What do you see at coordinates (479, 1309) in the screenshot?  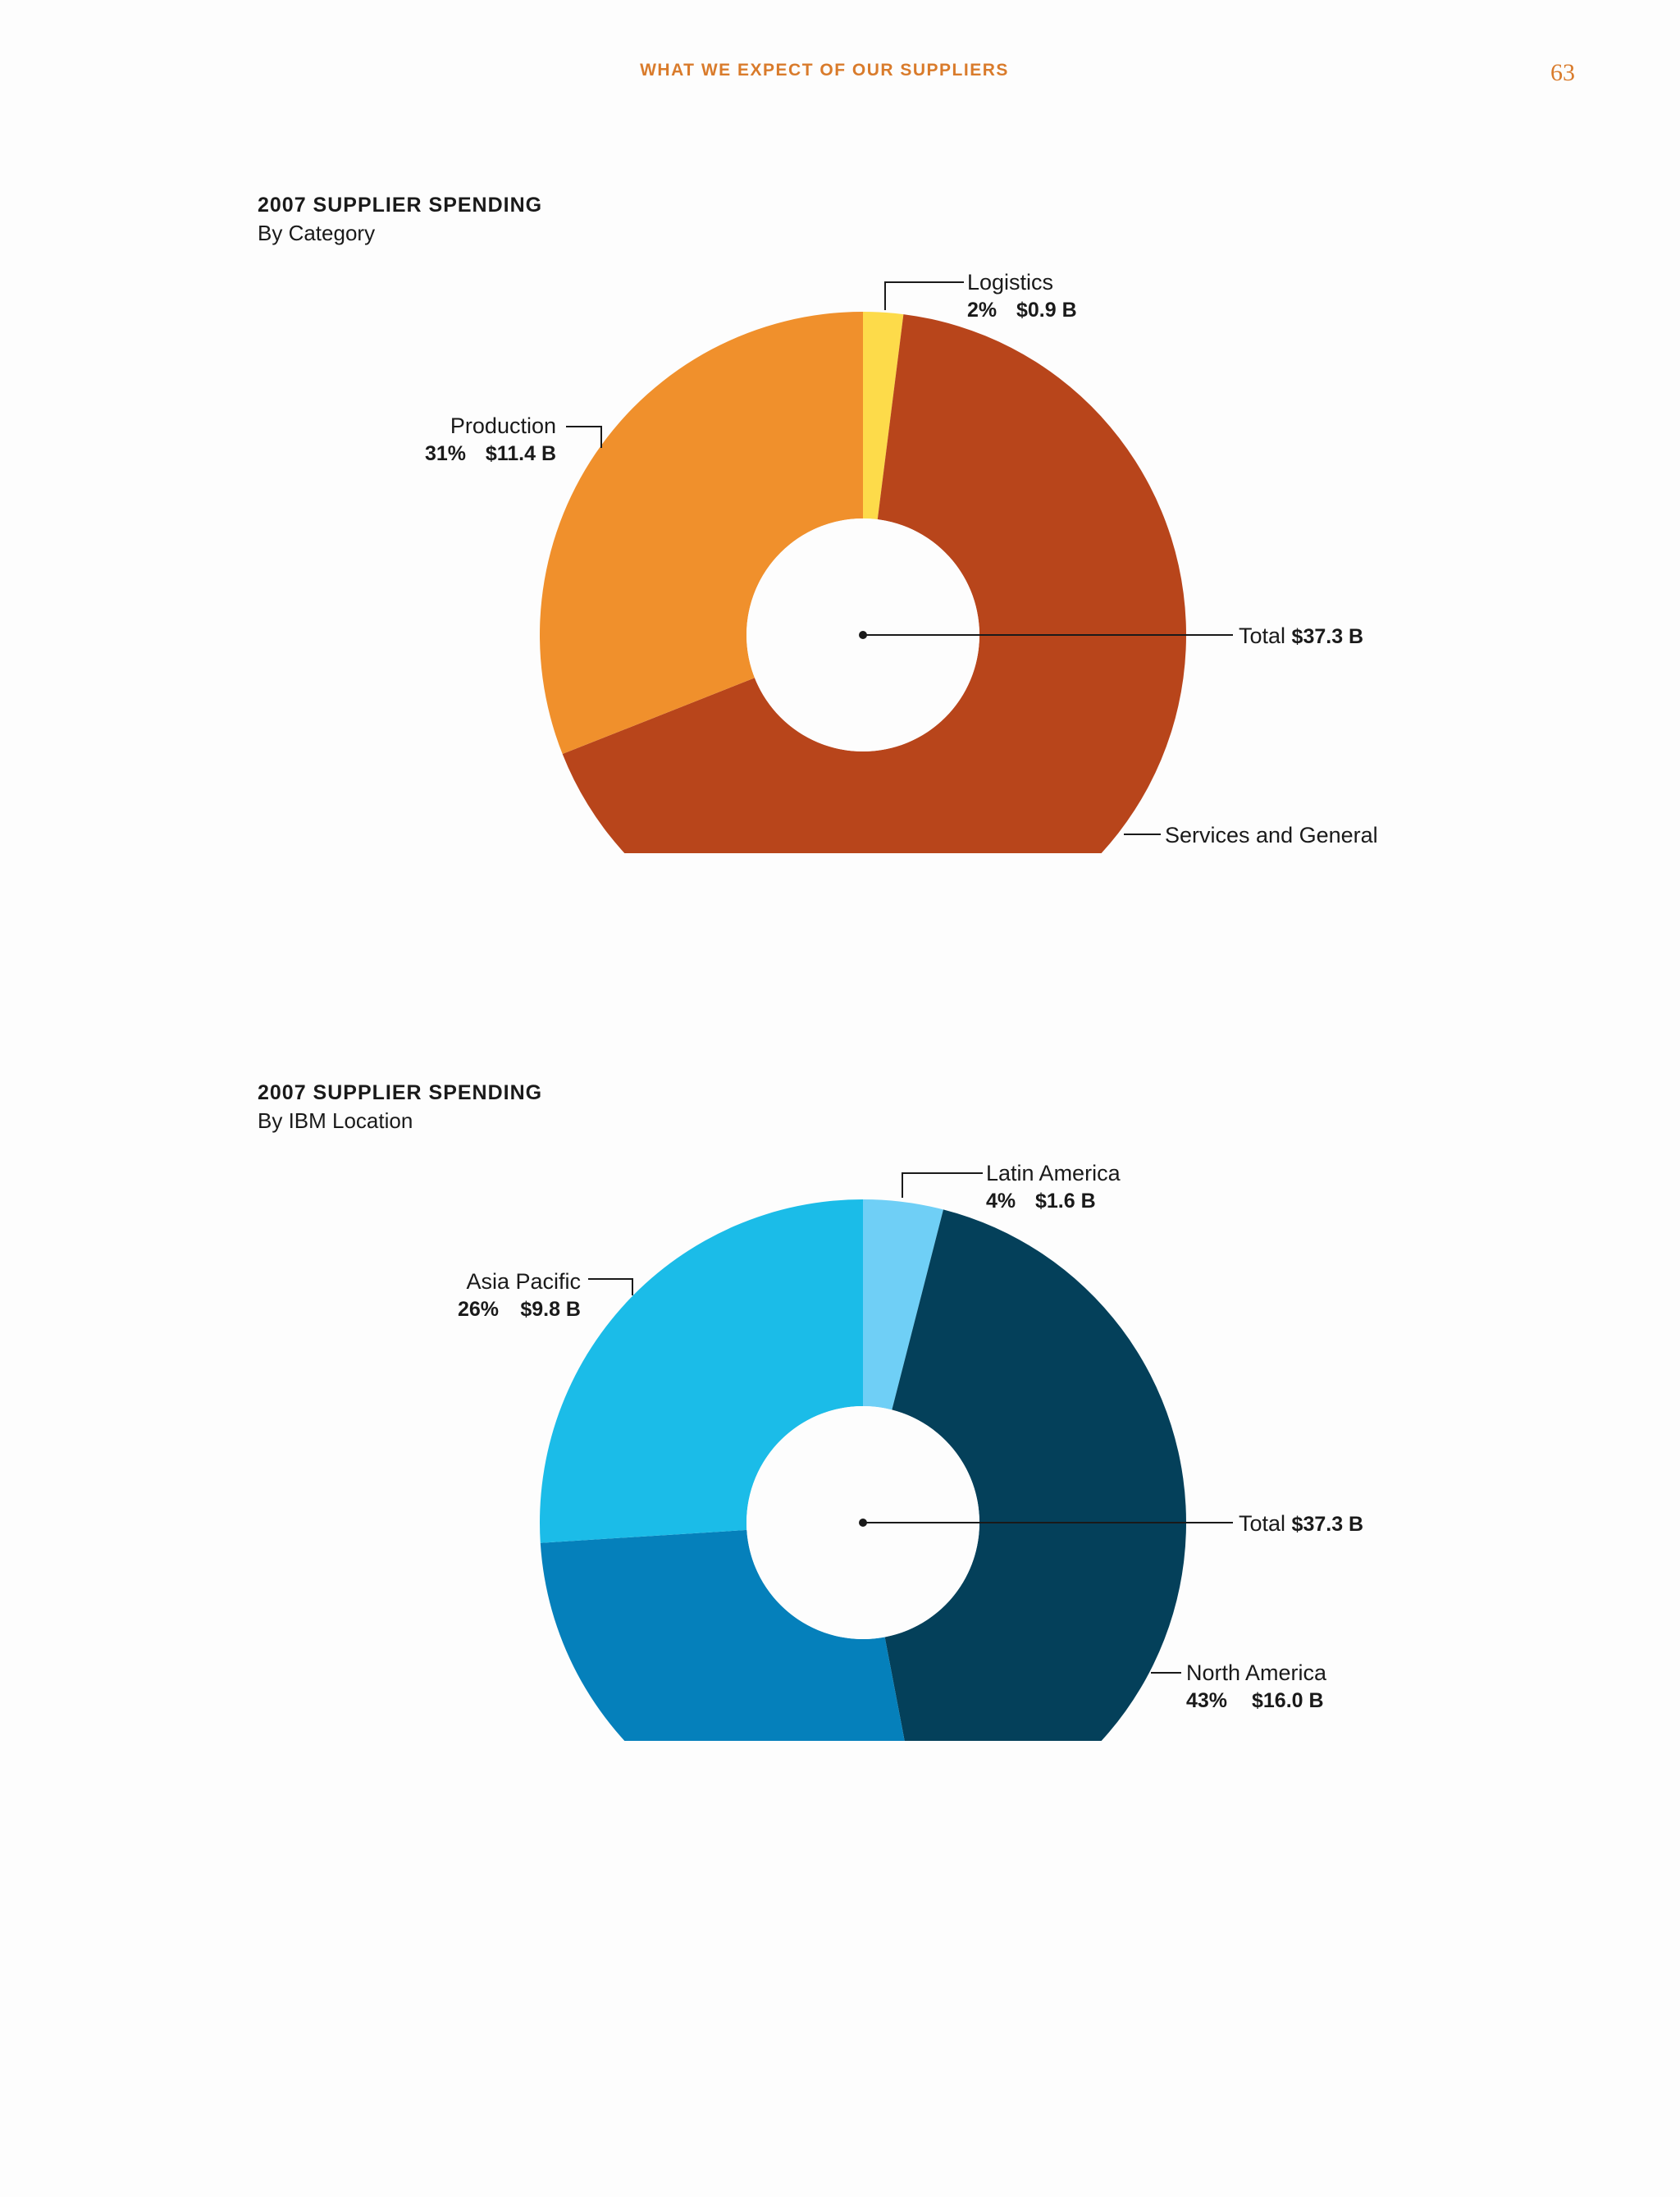 I see `slice-percent: 26%` at bounding box center [479, 1309].